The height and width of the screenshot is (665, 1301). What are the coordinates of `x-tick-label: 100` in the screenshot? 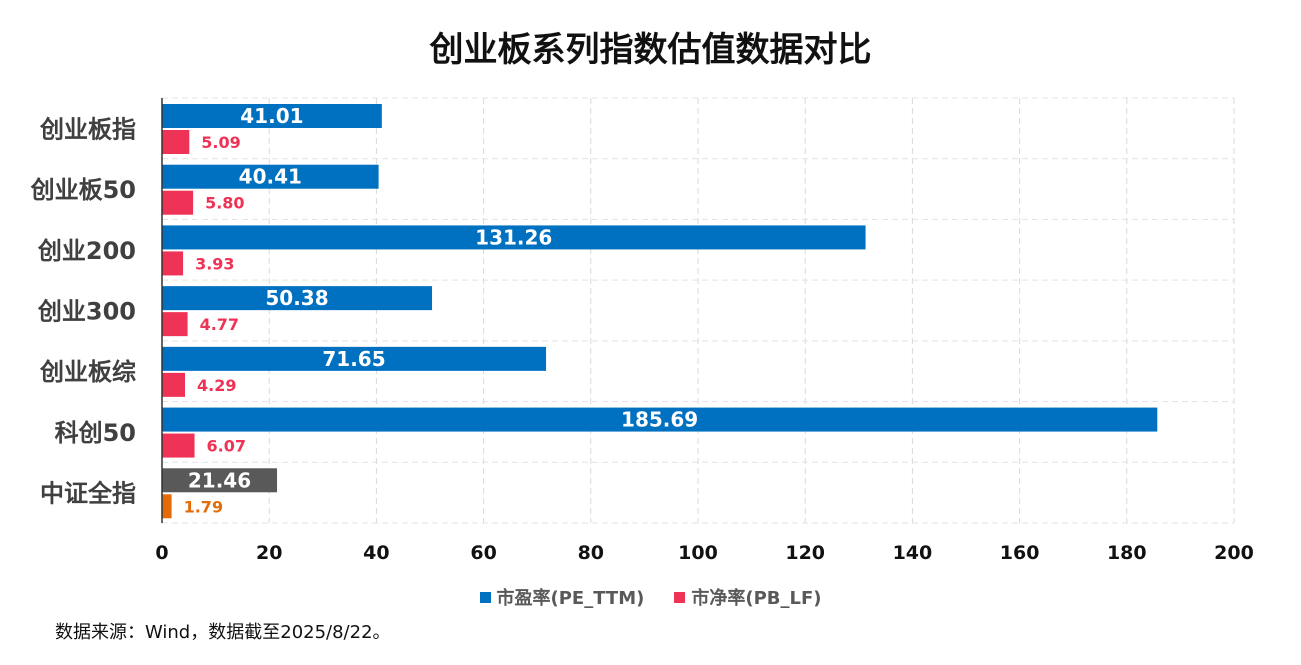 It's located at (698, 553).